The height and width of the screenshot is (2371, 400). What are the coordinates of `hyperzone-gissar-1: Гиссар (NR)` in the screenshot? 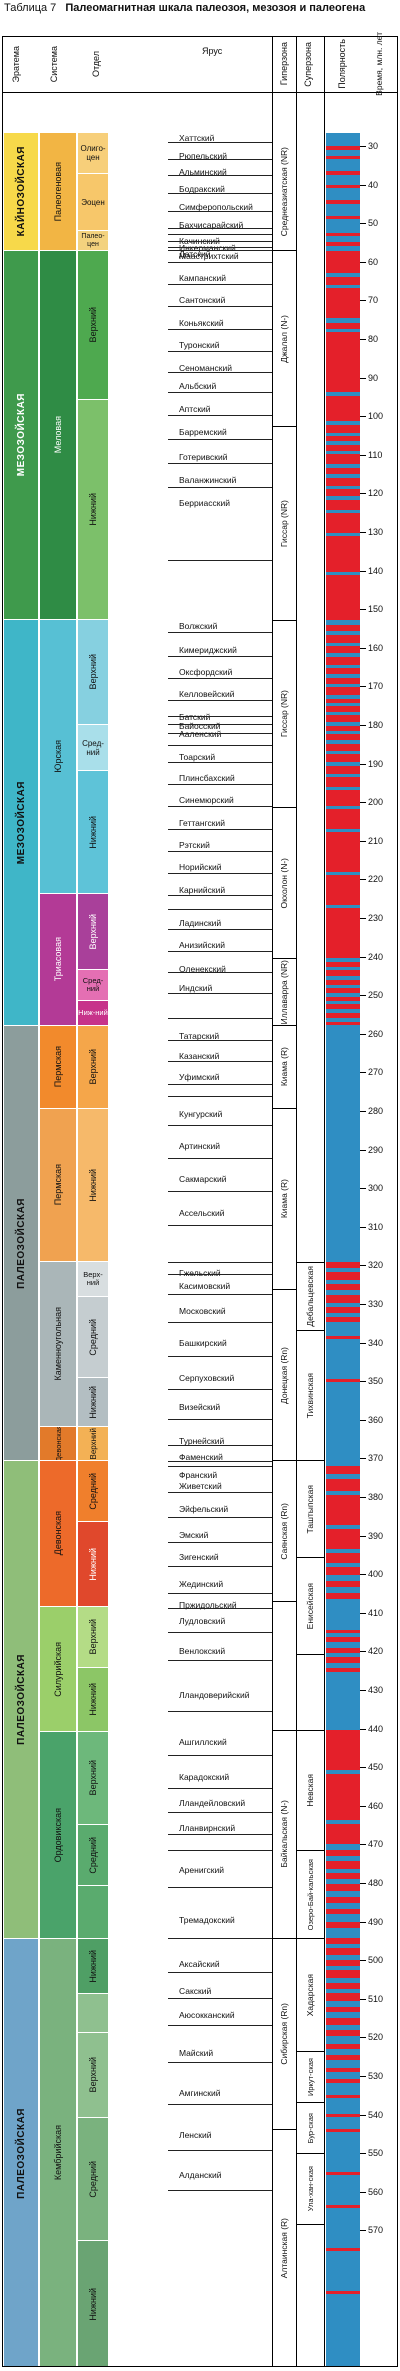 It's located at (284, 523).